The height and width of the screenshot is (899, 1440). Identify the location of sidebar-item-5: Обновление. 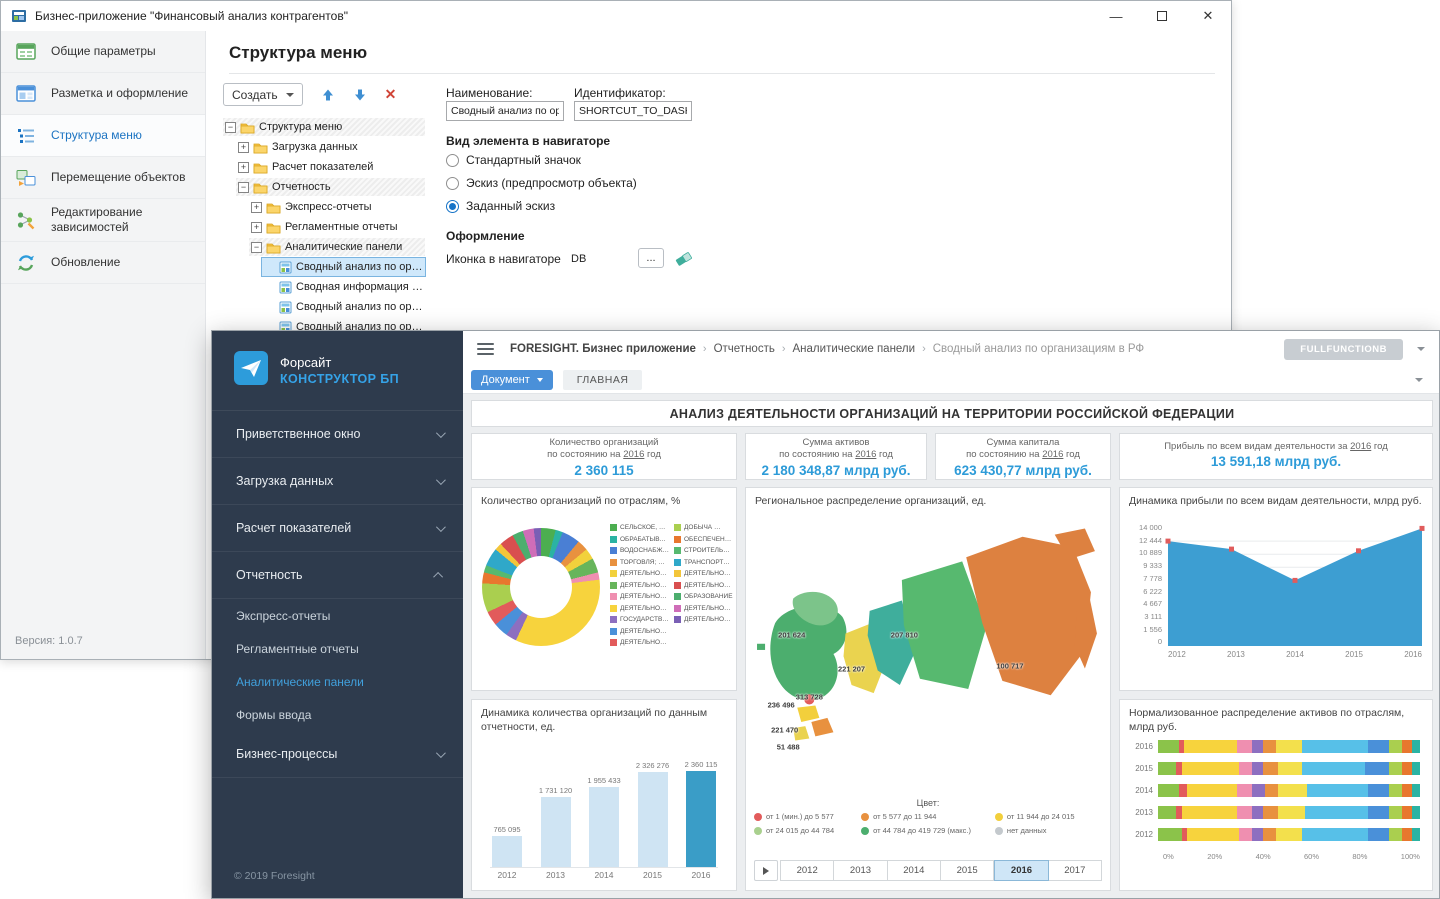
(103, 263).